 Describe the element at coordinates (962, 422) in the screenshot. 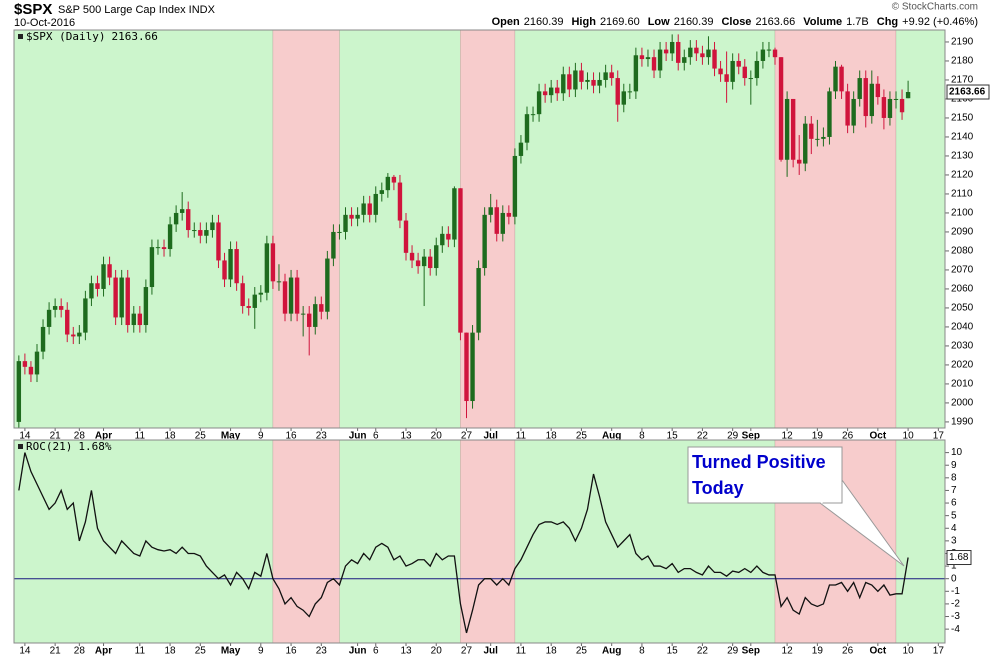

I see `y-tick-label: 1990` at that location.